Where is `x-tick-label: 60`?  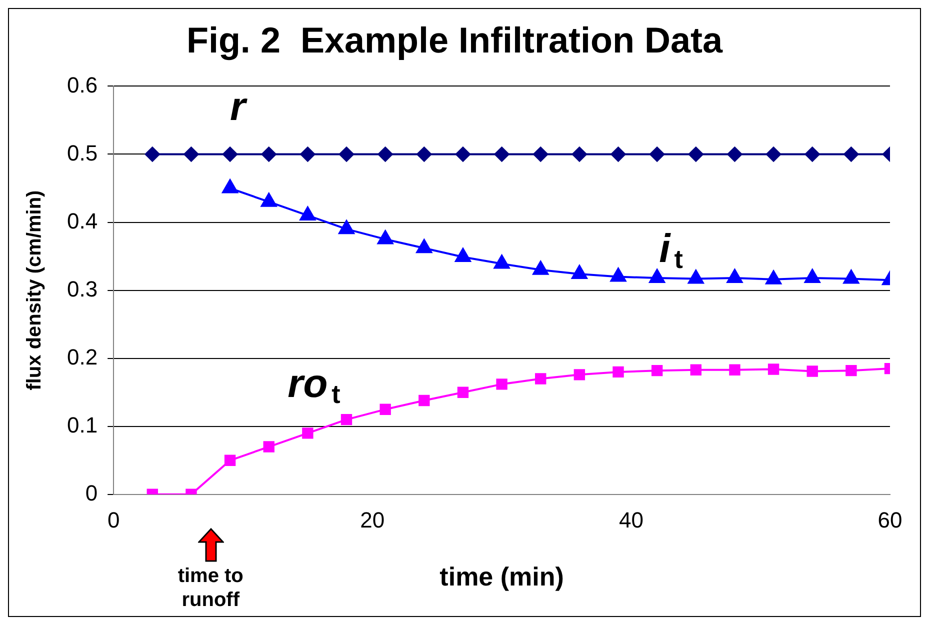 x-tick-label: 60 is located at coordinates (890, 520).